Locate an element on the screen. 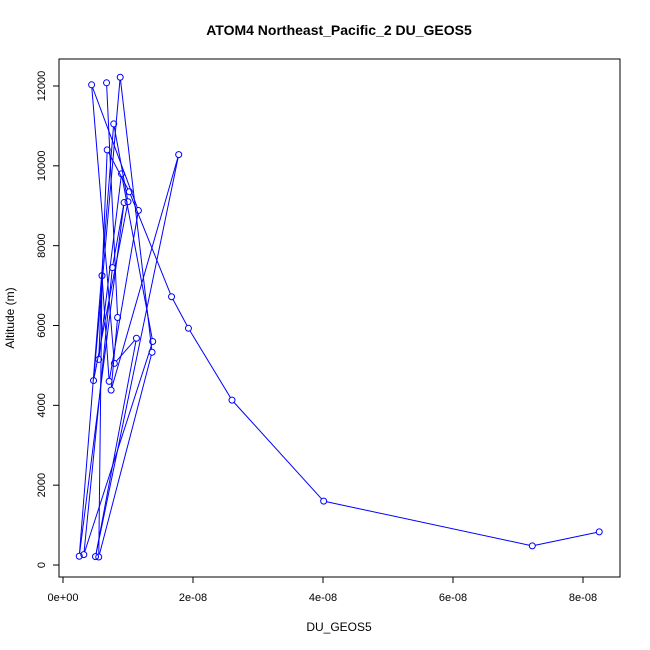 This screenshot has height=650, width=650. chart-title: ATOM4 Northeast_Pacific_2 DU_GEOS5 is located at coordinates (339, 30).